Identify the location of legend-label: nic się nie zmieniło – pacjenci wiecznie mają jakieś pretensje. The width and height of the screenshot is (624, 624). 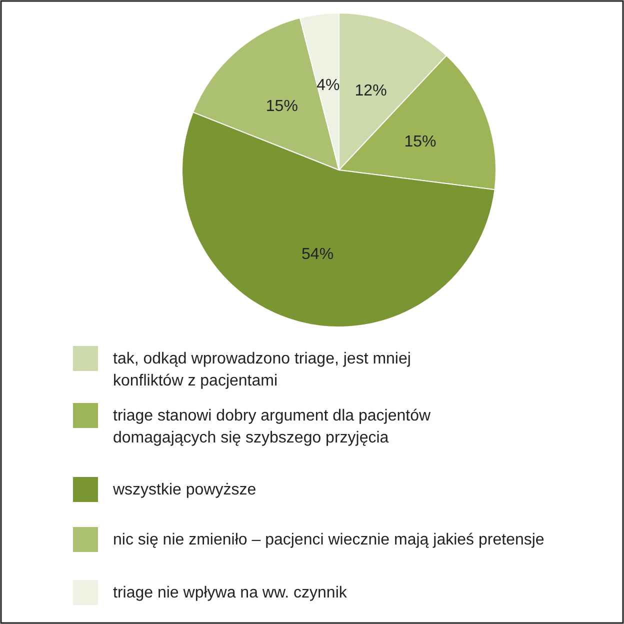
(328, 540).